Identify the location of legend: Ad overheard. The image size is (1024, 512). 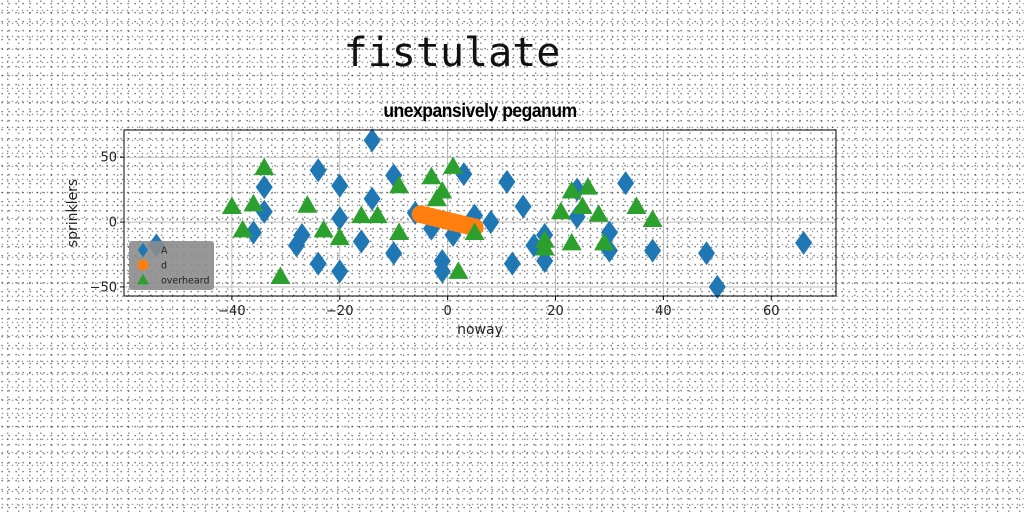
(171, 265).